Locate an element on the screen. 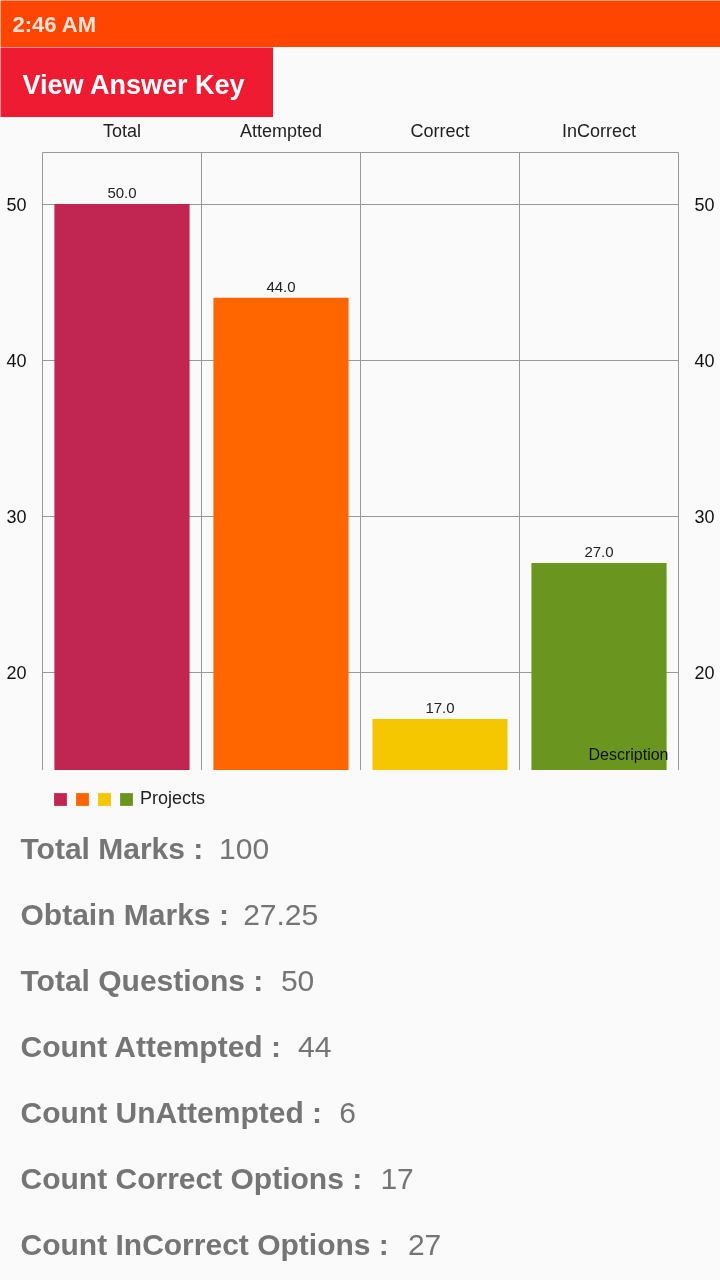 The height and width of the screenshot is (1280, 720). y-tick-label: 30 is located at coordinates (16, 516).